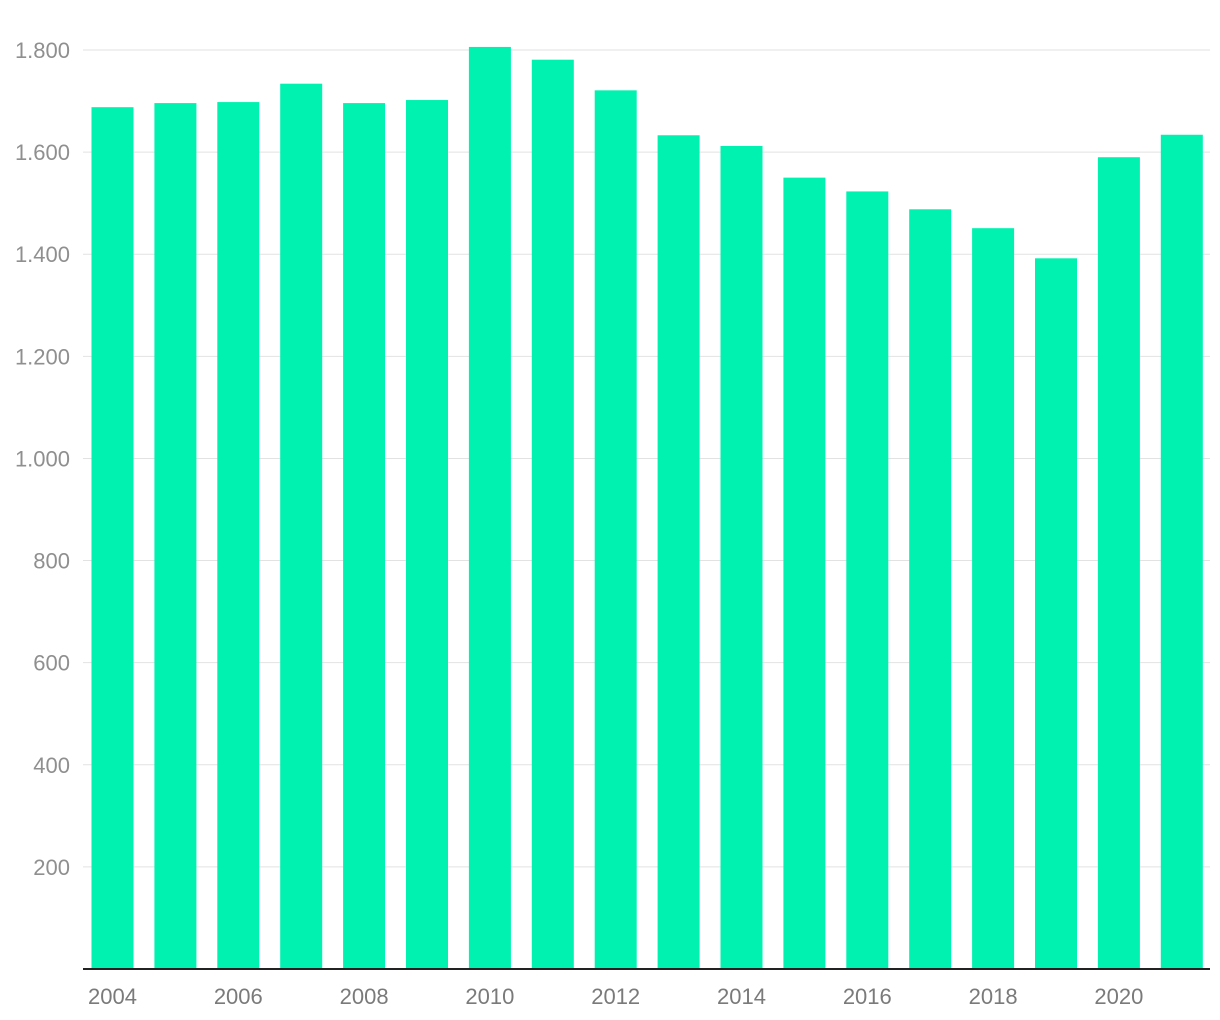  I want to click on bar-2008, so click(364, 536).